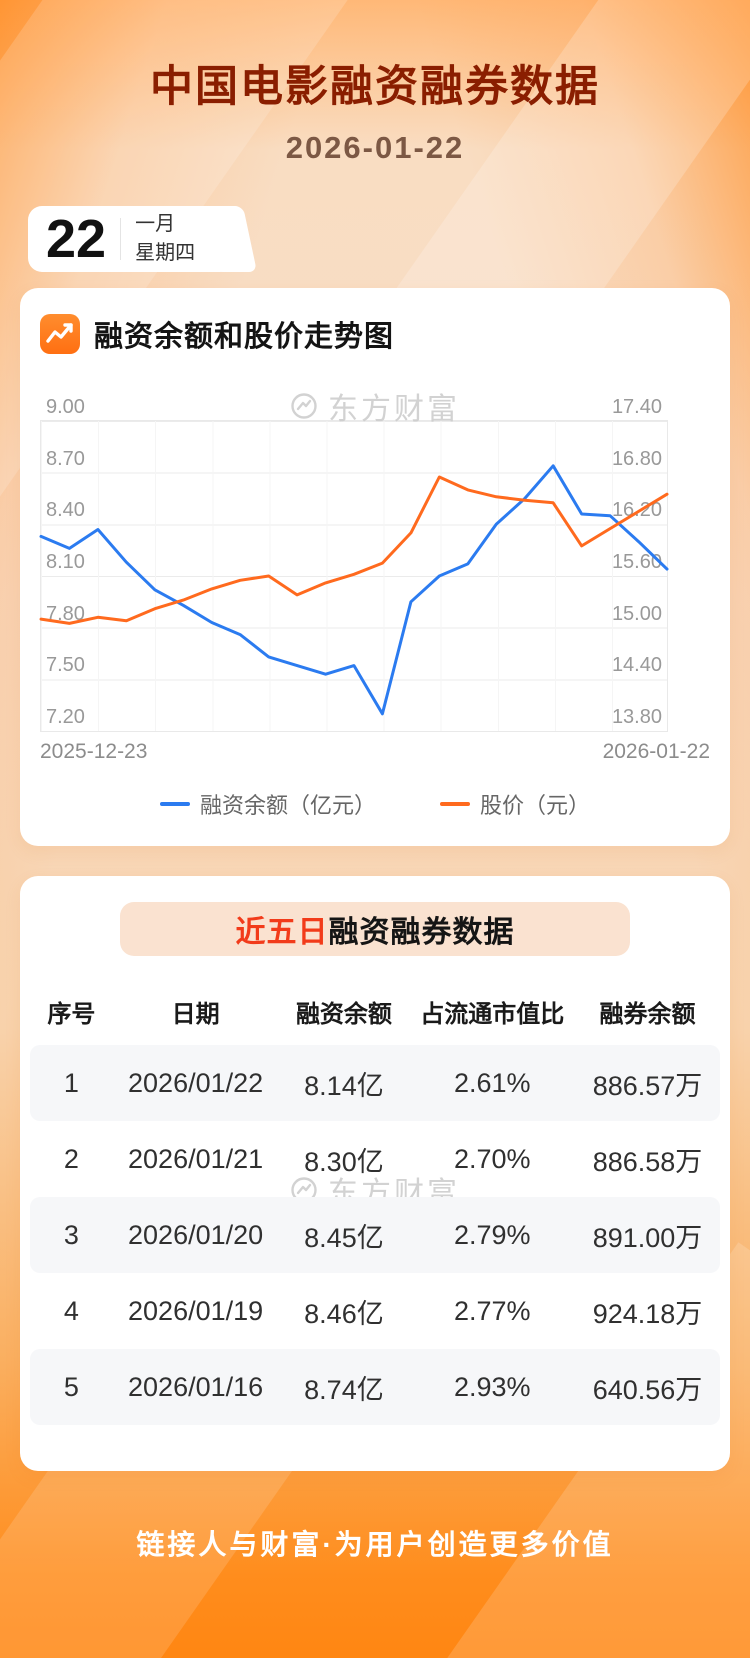  I want to click on margin-balance-line, so click(354, 590).